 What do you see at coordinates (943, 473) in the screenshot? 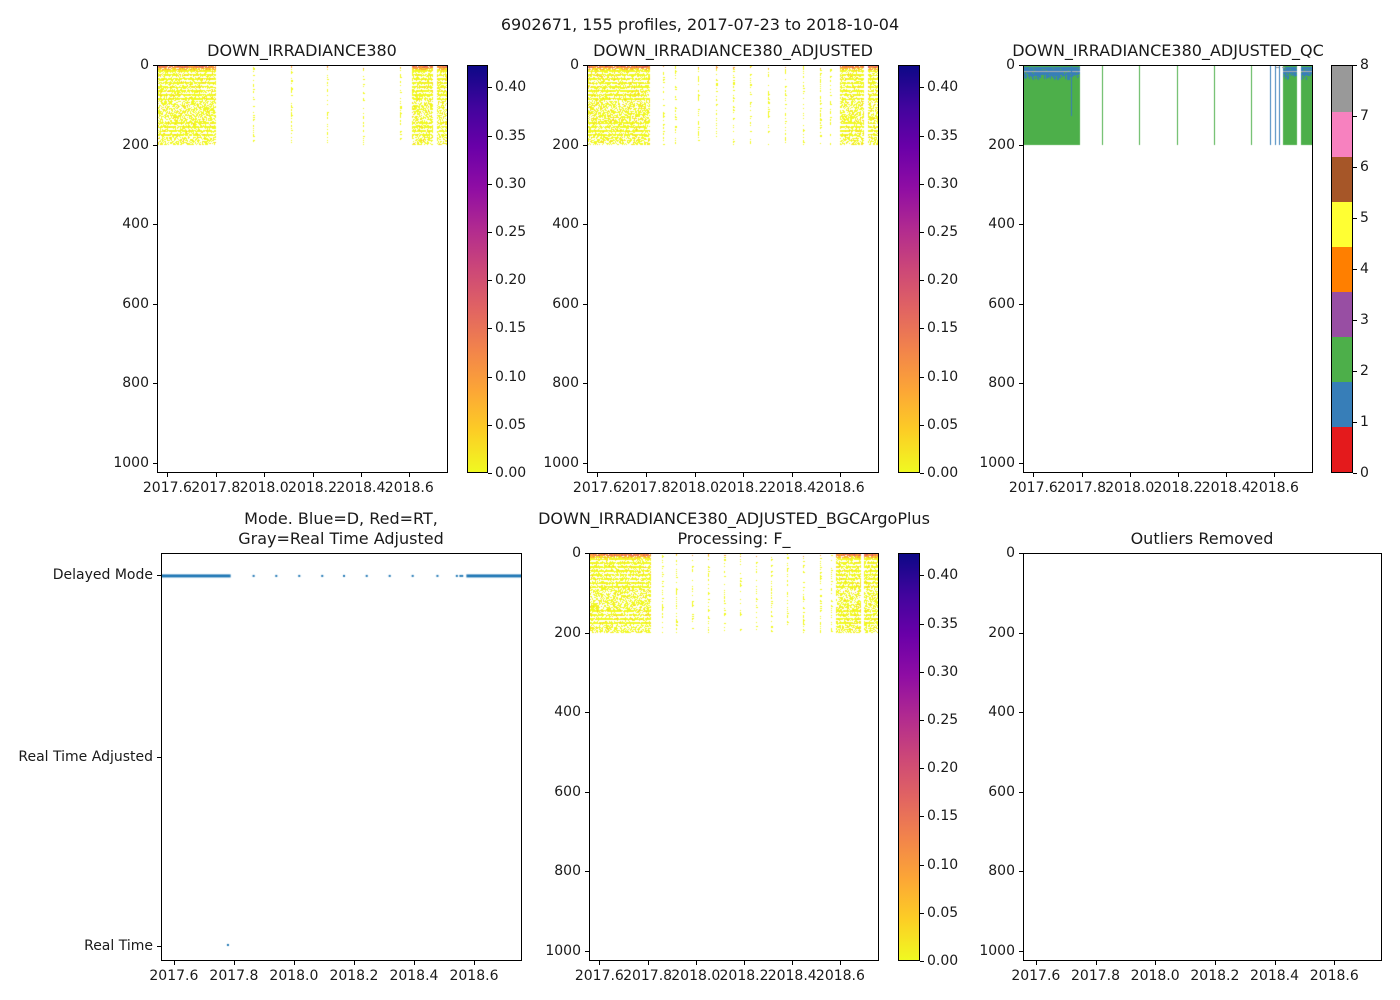
I see `colorbar-tick-label: 0.00` at bounding box center [943, 473].